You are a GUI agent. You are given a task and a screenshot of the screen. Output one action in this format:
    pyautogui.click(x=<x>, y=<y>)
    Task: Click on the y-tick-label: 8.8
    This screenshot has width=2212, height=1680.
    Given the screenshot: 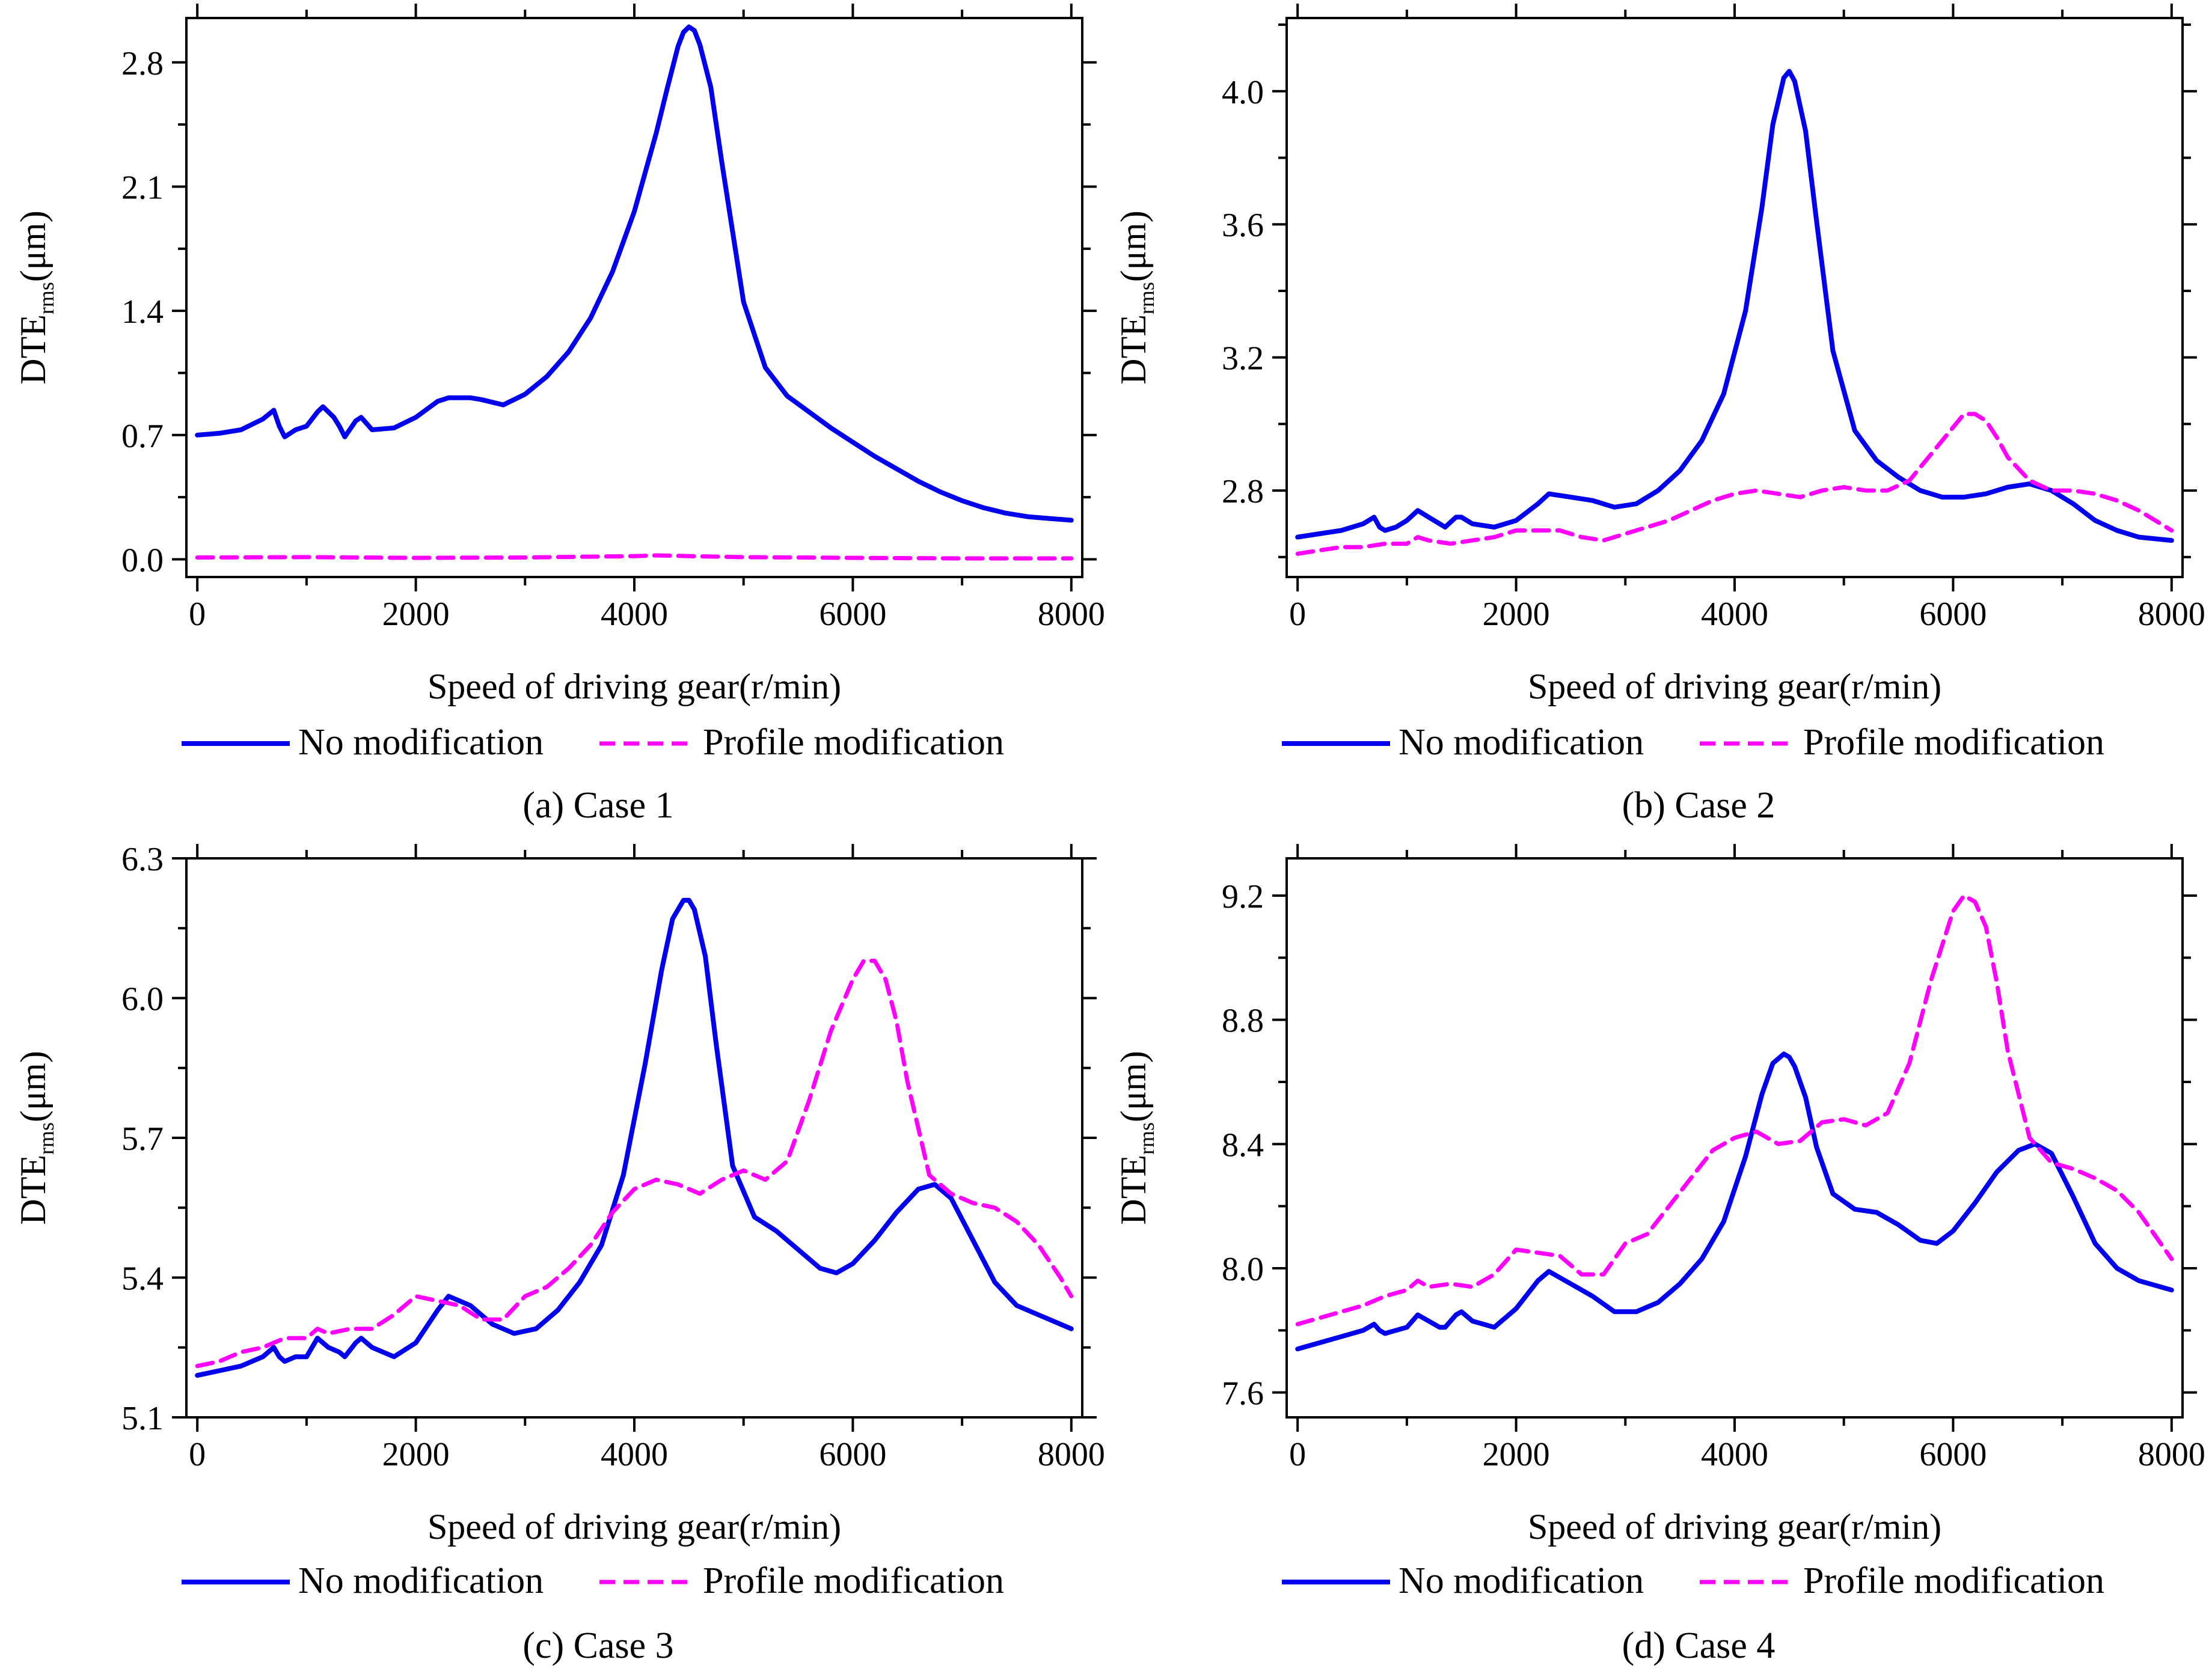 What is the action you would take?
    pyautogui.click(x=1243, y=1022)
    